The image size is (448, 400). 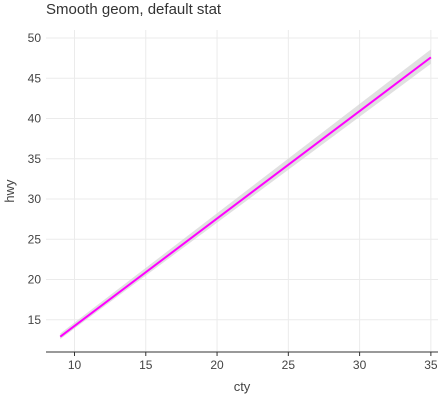 I want to click on x-tick-label: 15, so click(x=146, y=365).